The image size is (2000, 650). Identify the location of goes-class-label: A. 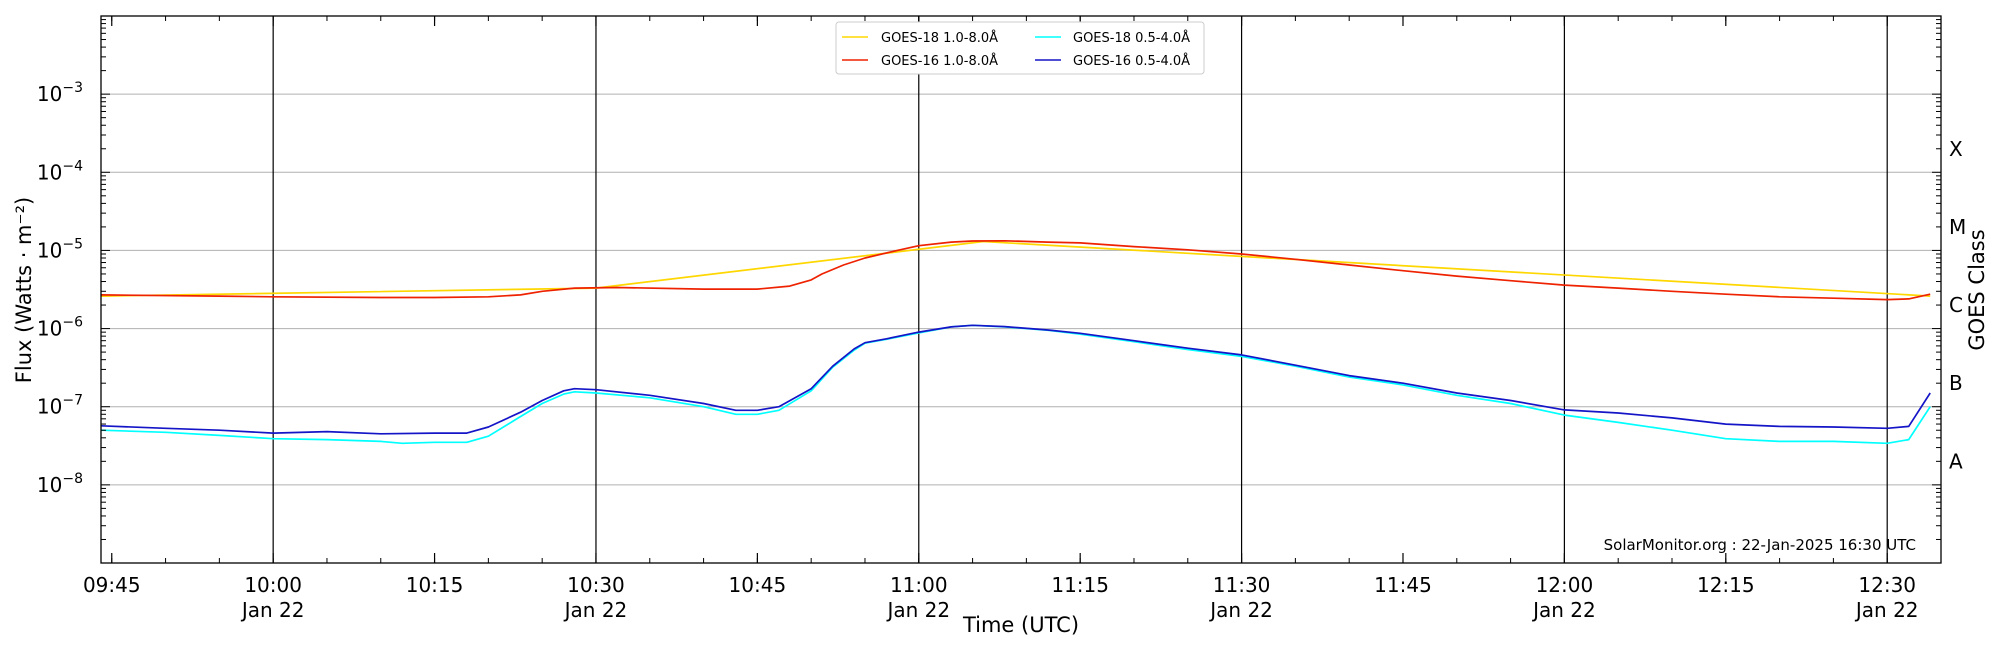
(1956, 461).